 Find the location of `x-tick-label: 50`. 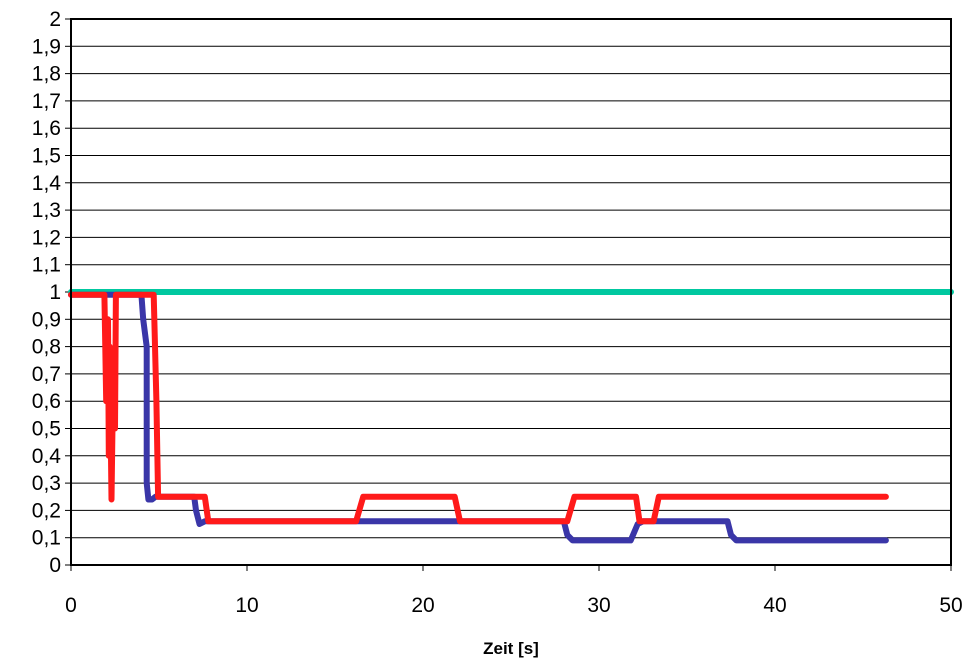

x-tick-label: 50 is located at coordinates (950, 605).